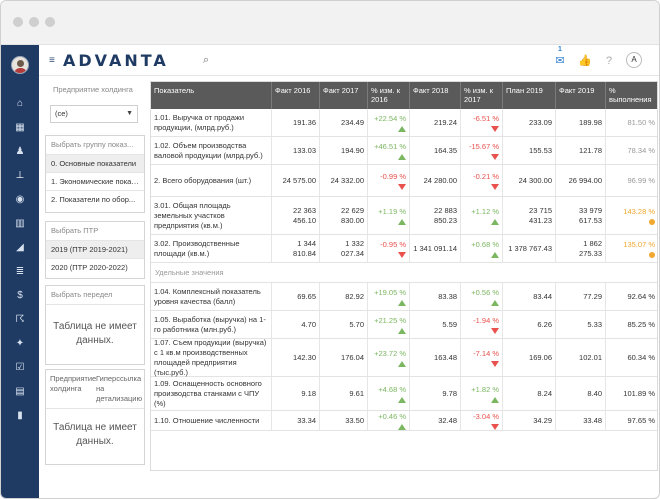 The width and height of the screenshot is (660, 499). I want to click on change-value: -3.04 %, so click(486, 416).